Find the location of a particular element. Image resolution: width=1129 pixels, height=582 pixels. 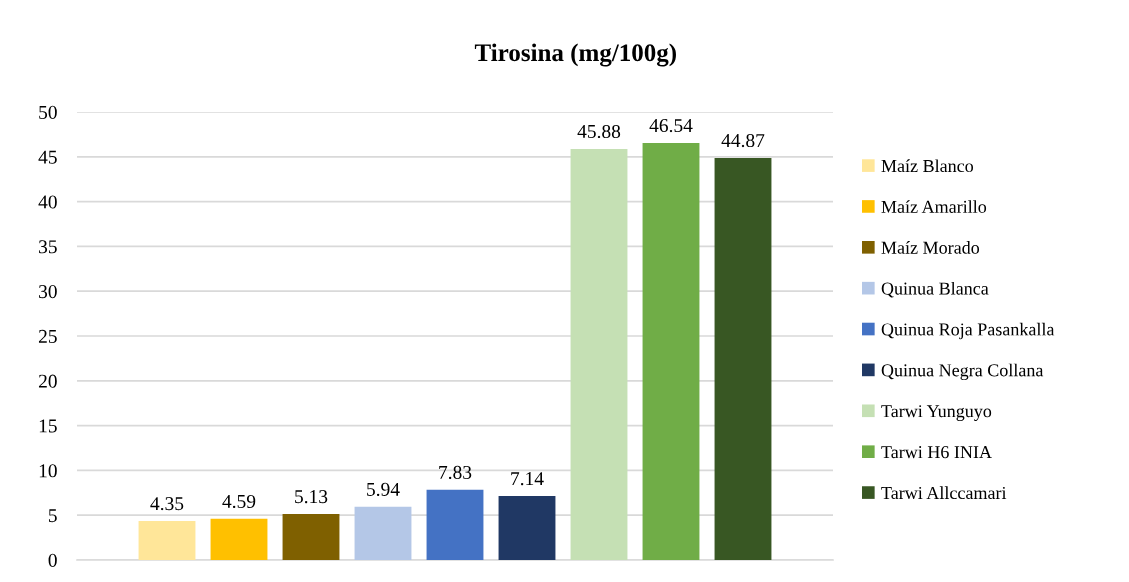

data-label: 44.87 is located at coordinates (743, 140).